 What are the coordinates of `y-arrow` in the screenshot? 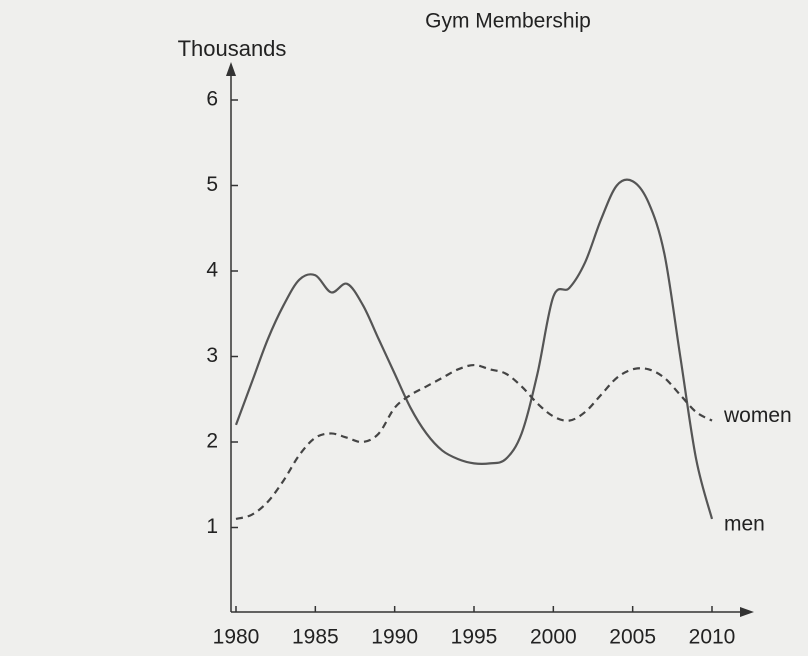 It's located at (231, 69).